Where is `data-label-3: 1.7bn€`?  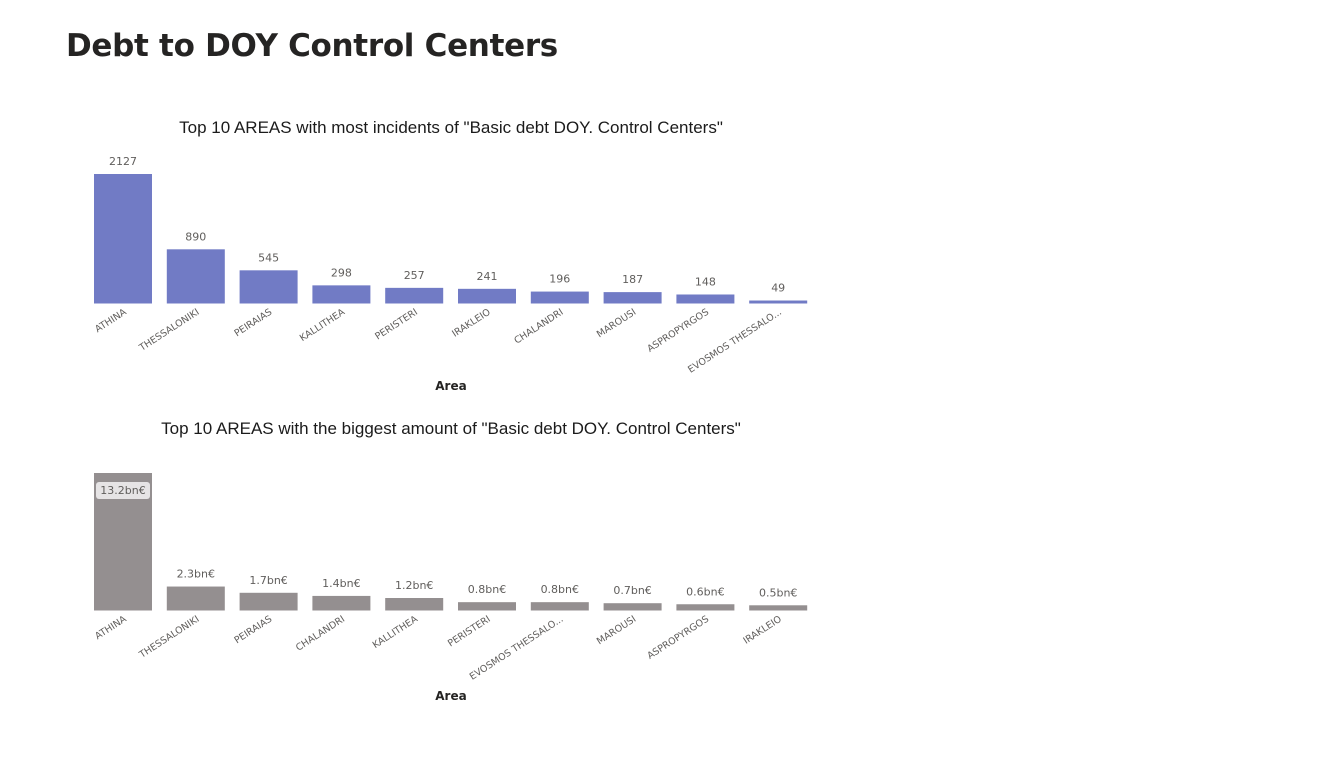
data-label-3: 1.7bn€ is located at coordinates (268, 580).